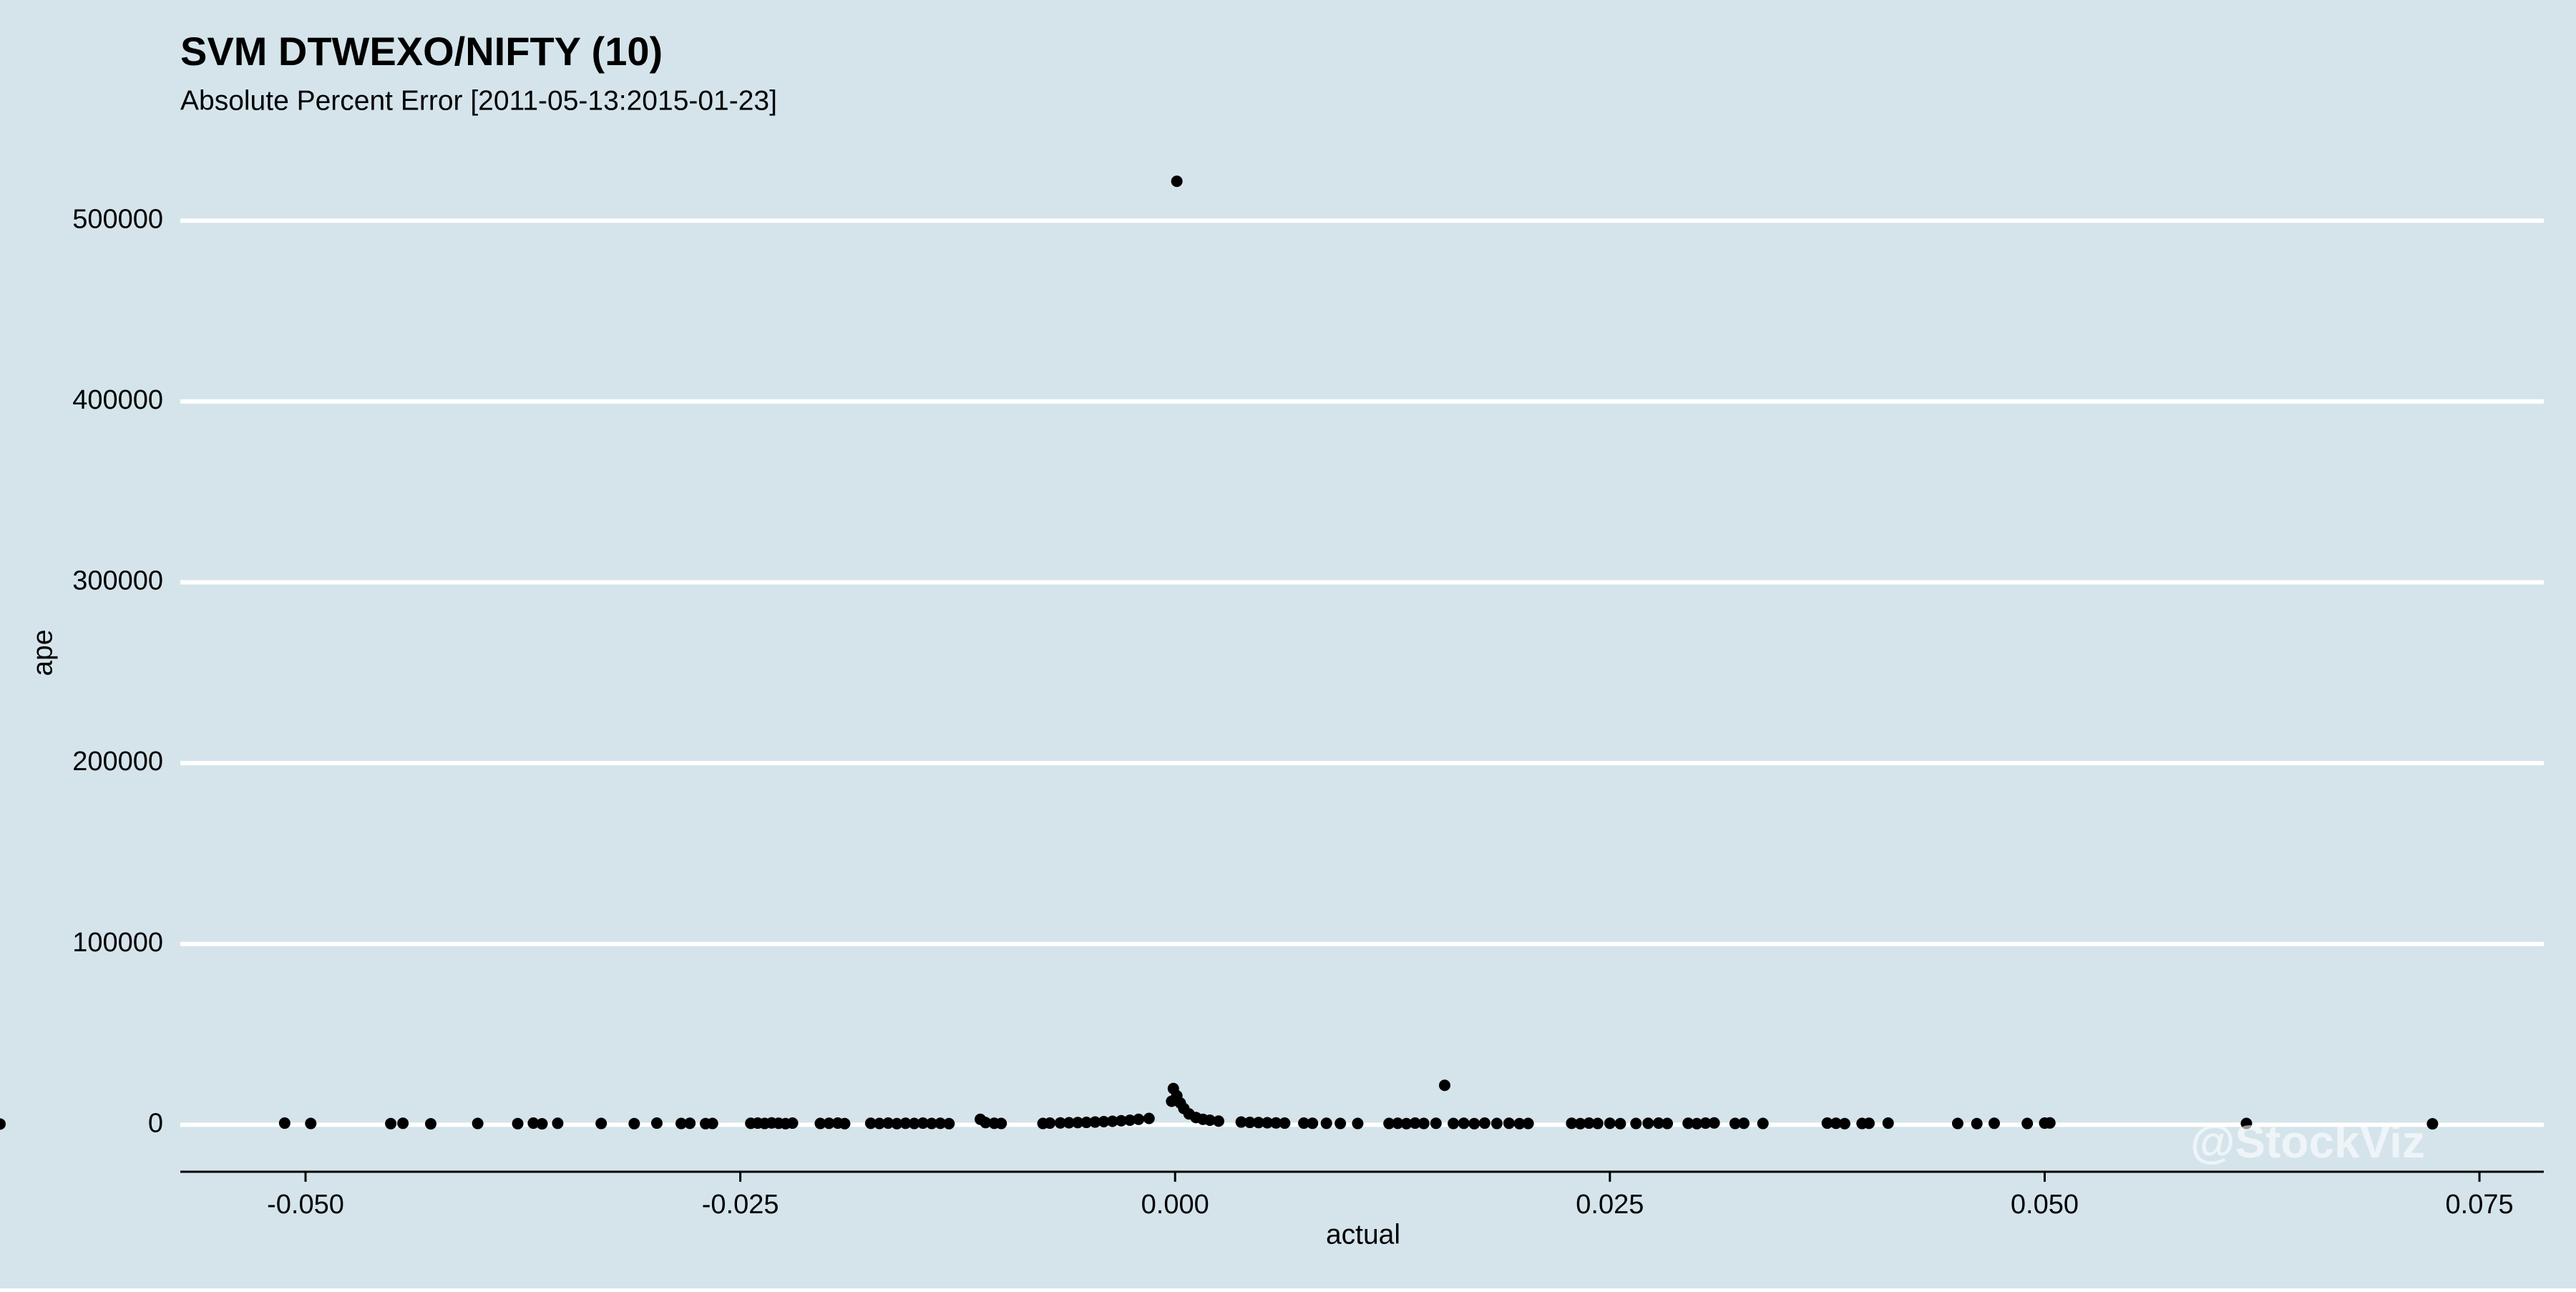 The height and width of the screenshot is (1292, 2576). I want to click on y-tick-label: 500000, so click(117, 219).